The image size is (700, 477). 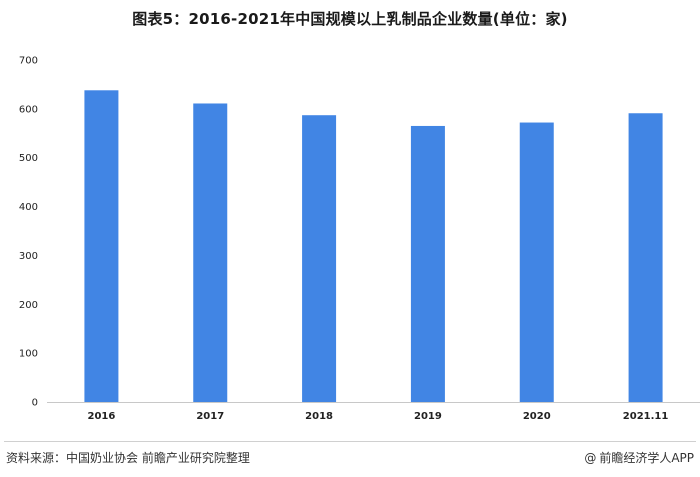 What do you see at coordinates (350, 19) in the screenshot?
I see `chart-title: 图表5：2016-2021年中国规模以上乳制品企业数量(单位：家)` at bounding box center [350, 19].